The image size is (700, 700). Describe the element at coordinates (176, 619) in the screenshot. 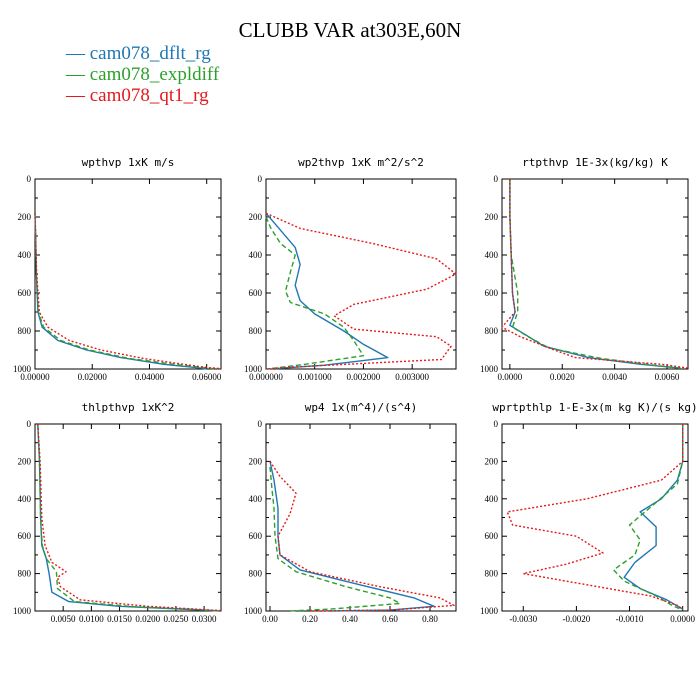

I see `x-tick-label: 0.0250` at that location.